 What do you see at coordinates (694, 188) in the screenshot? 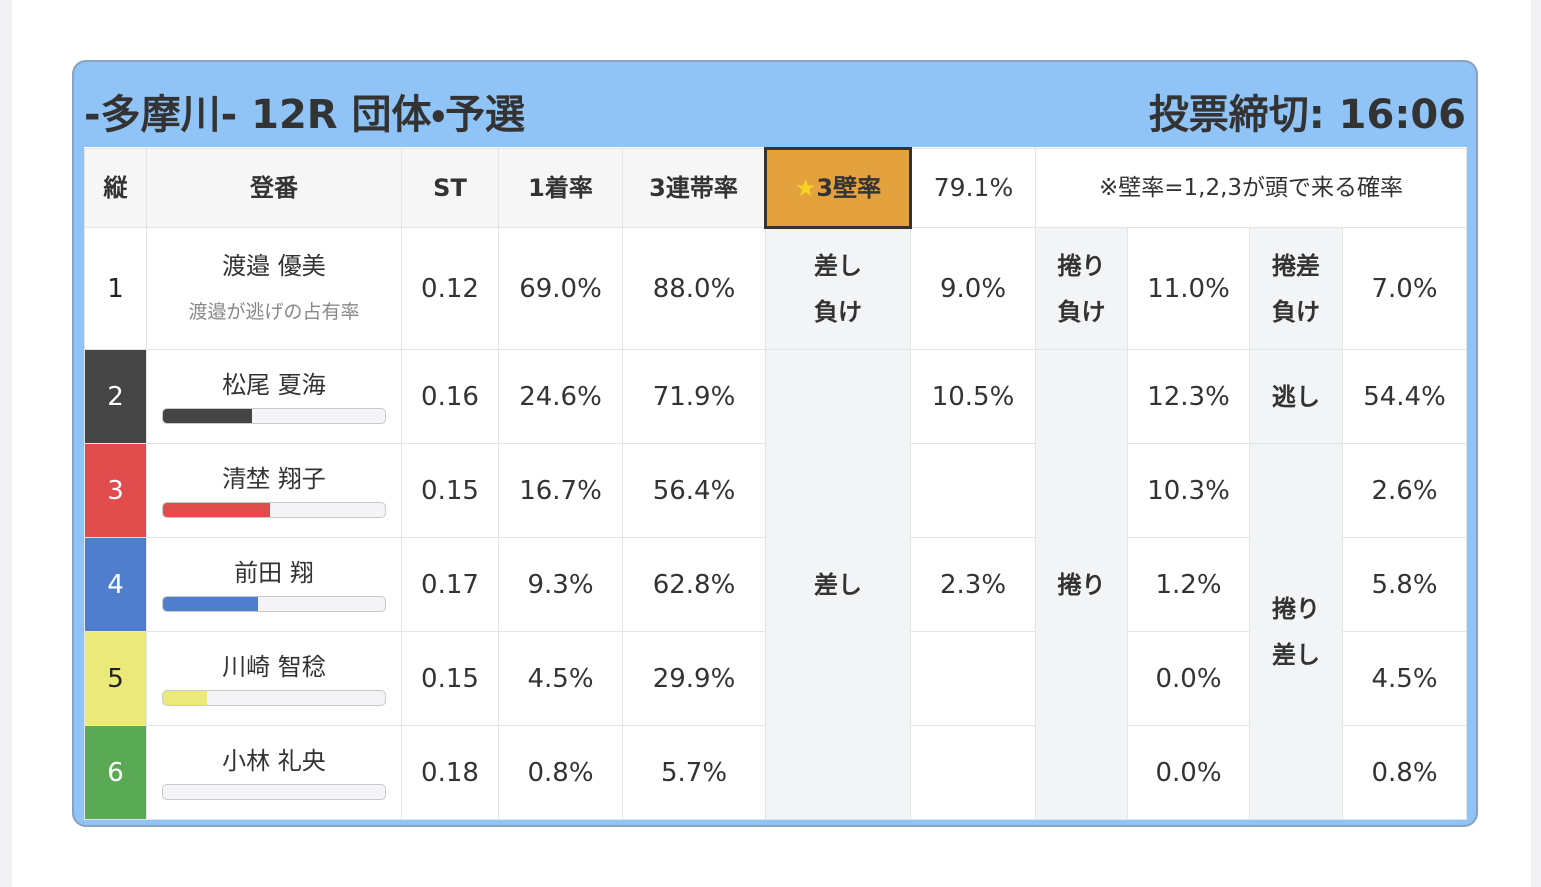
I see `column-header: 3連帯率` at bounding box center [694, 188].